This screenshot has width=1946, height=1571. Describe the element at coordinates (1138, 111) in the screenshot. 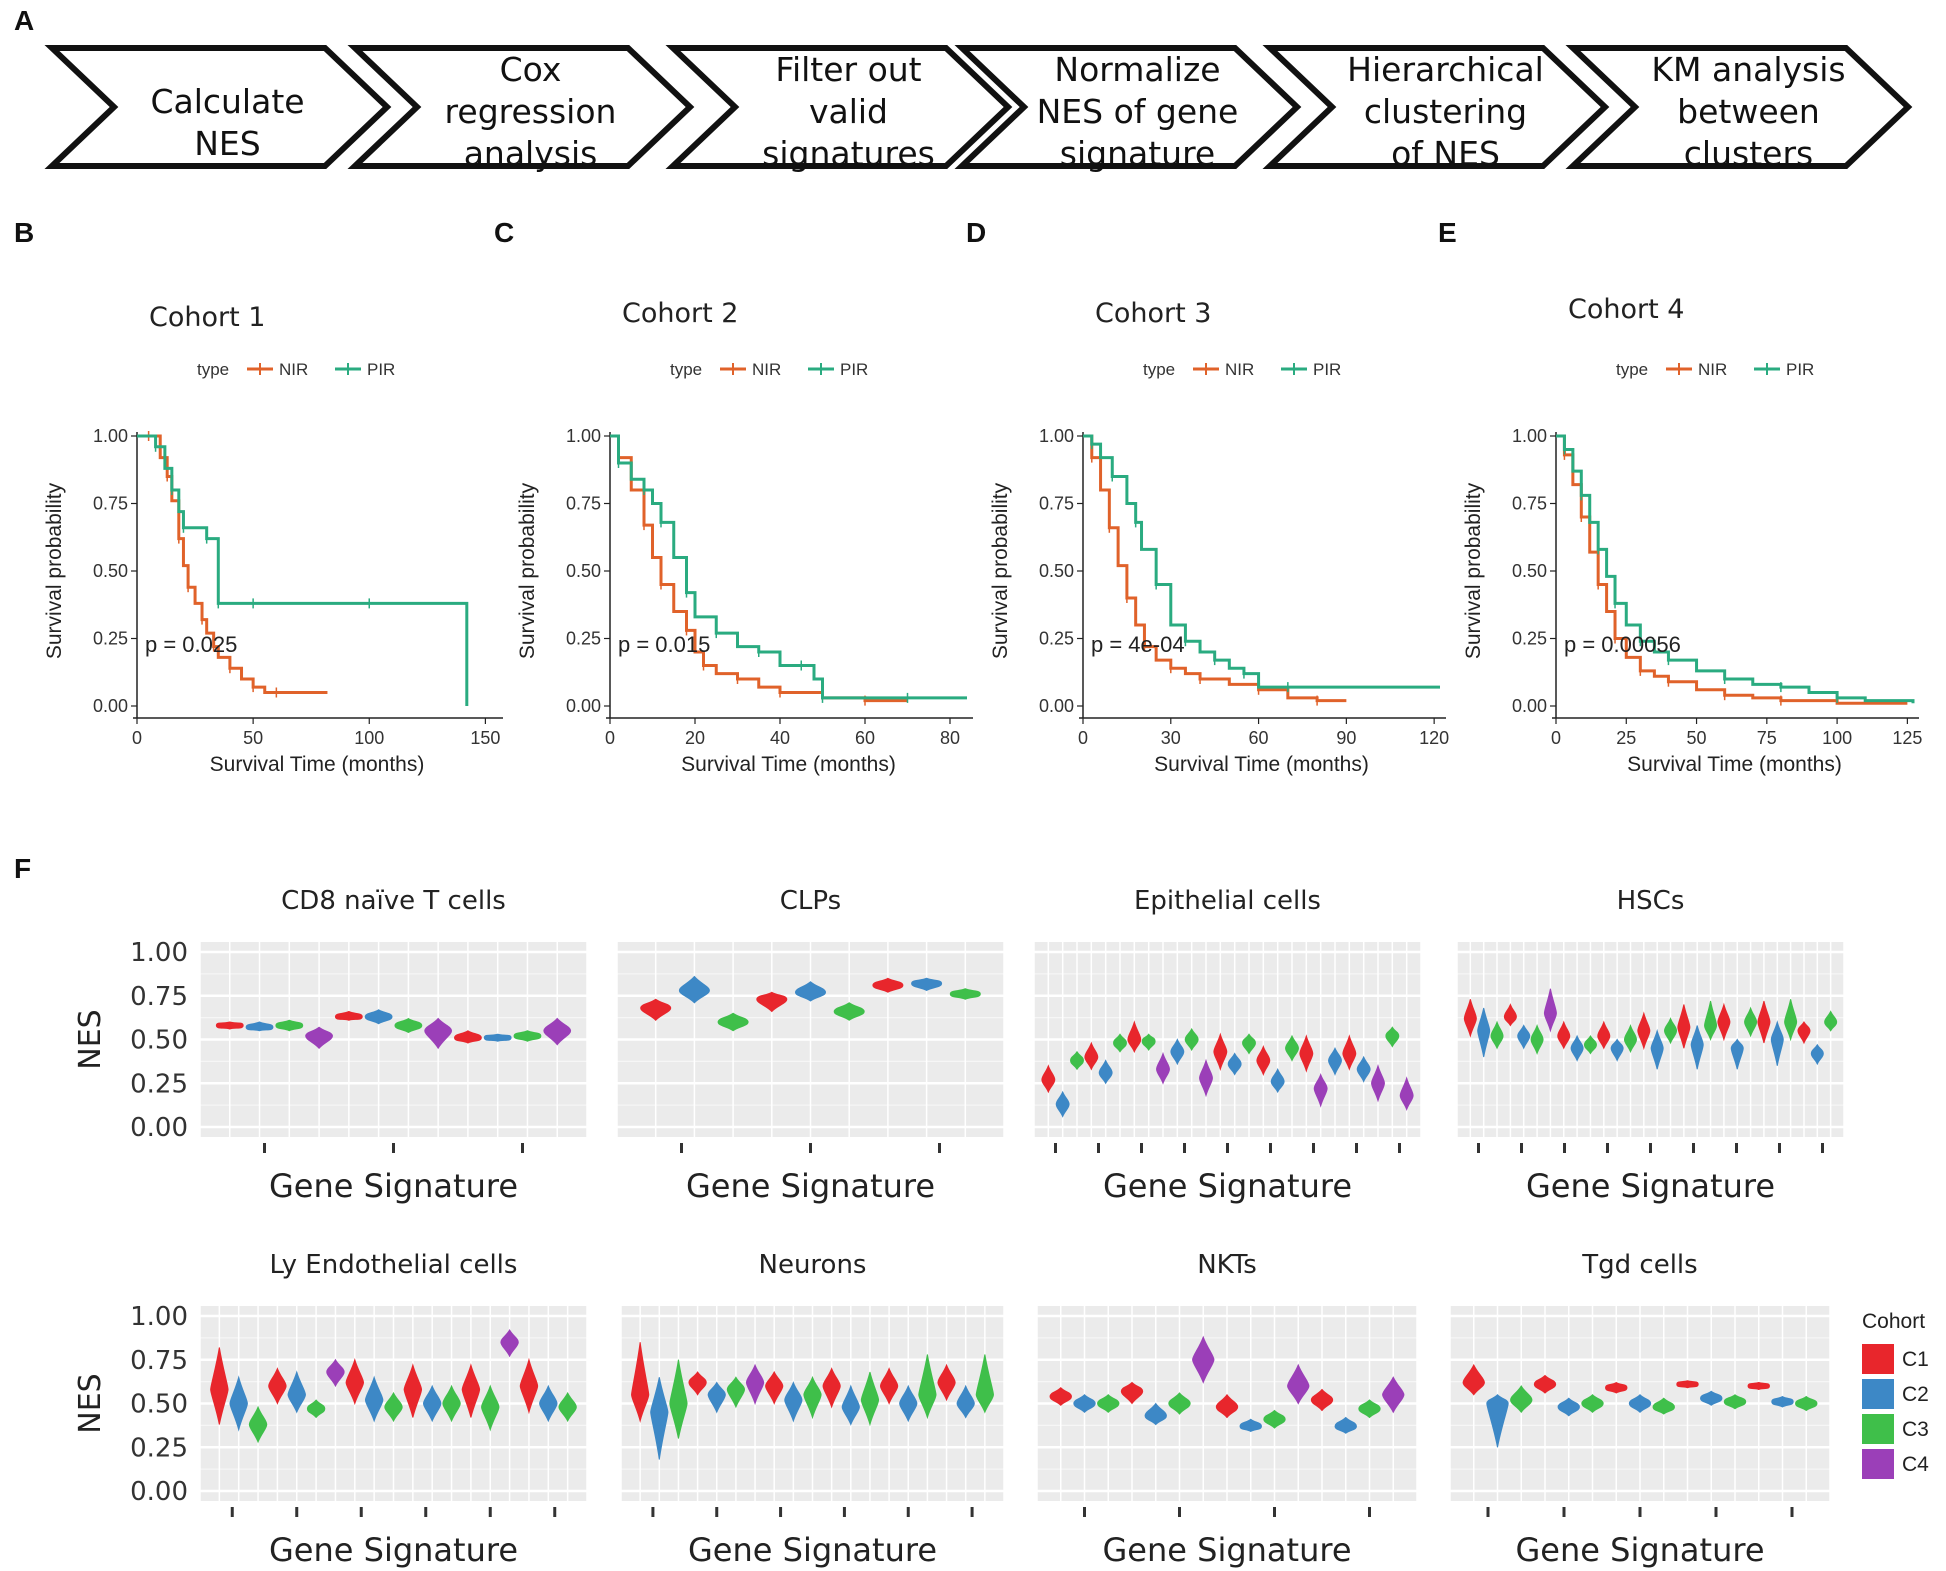

I see `flow-step-text: NES of gene` at that location.